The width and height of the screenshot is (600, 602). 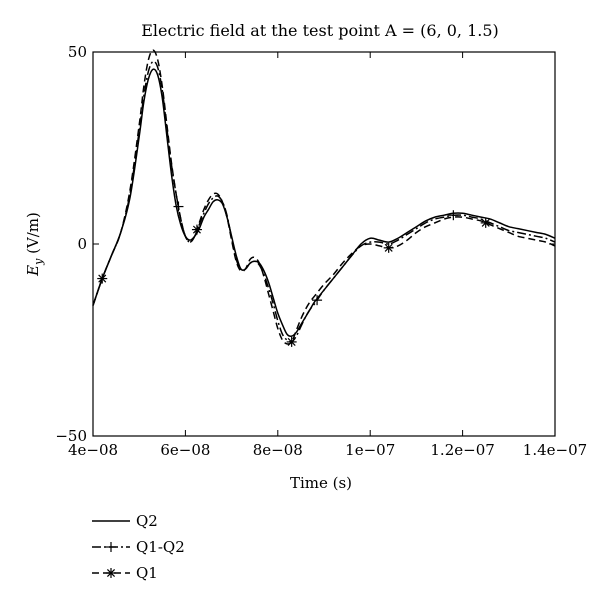 What do you see at coordinates (462, 450) in the screenshot?
I see `x-tick-label: 1.2e−07` at bounding box center [462, 450].